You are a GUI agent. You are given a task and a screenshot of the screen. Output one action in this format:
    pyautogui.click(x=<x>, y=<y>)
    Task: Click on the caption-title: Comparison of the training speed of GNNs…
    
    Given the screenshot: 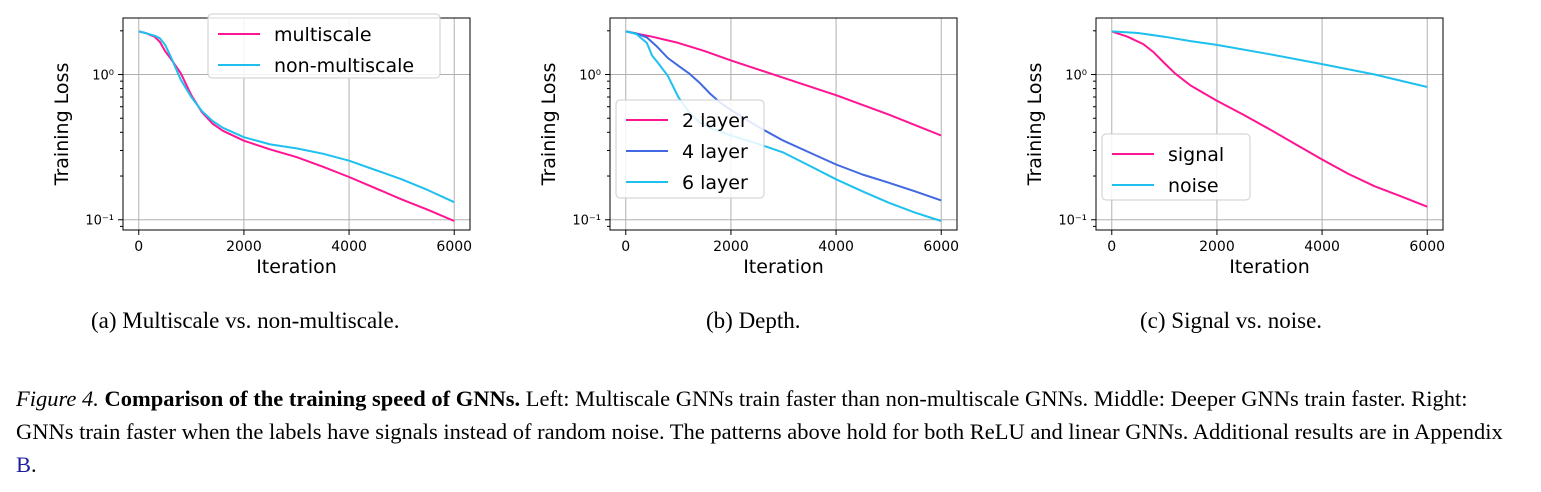 What is the action you would take?
    pyautogui.click(x=312, y=398)
    